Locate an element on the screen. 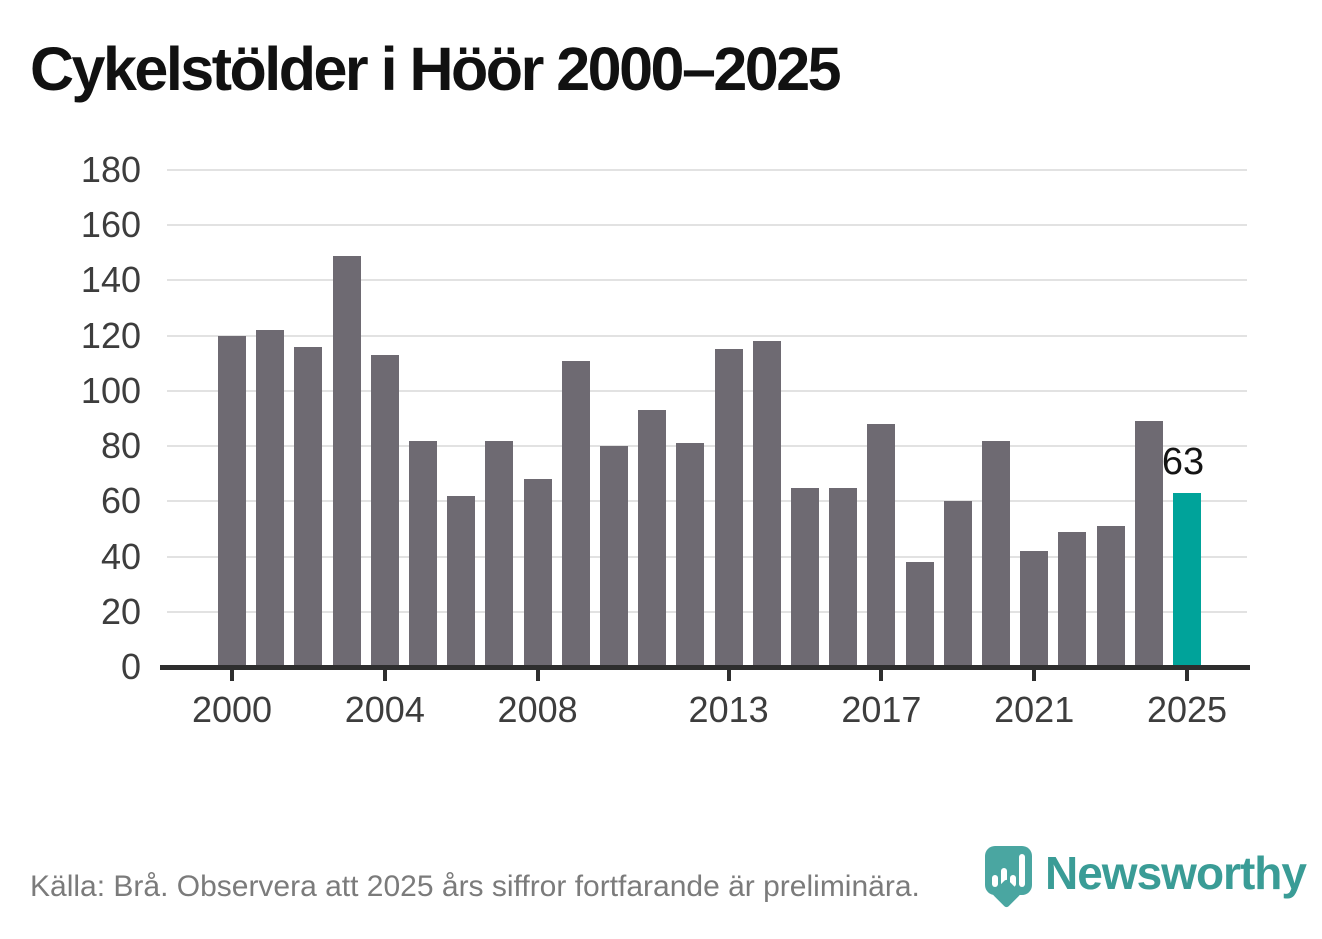 The image size is (1322, 939). bar-2000 is located at coordinates (232, 501).